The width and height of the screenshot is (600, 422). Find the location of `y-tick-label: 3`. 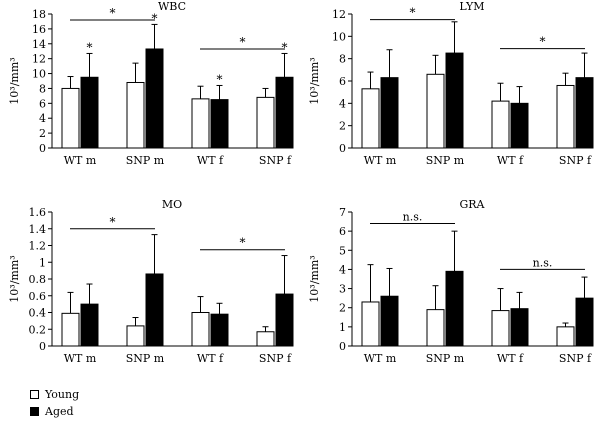

y-tick-label: 3 is located at coordinates (342, 289).